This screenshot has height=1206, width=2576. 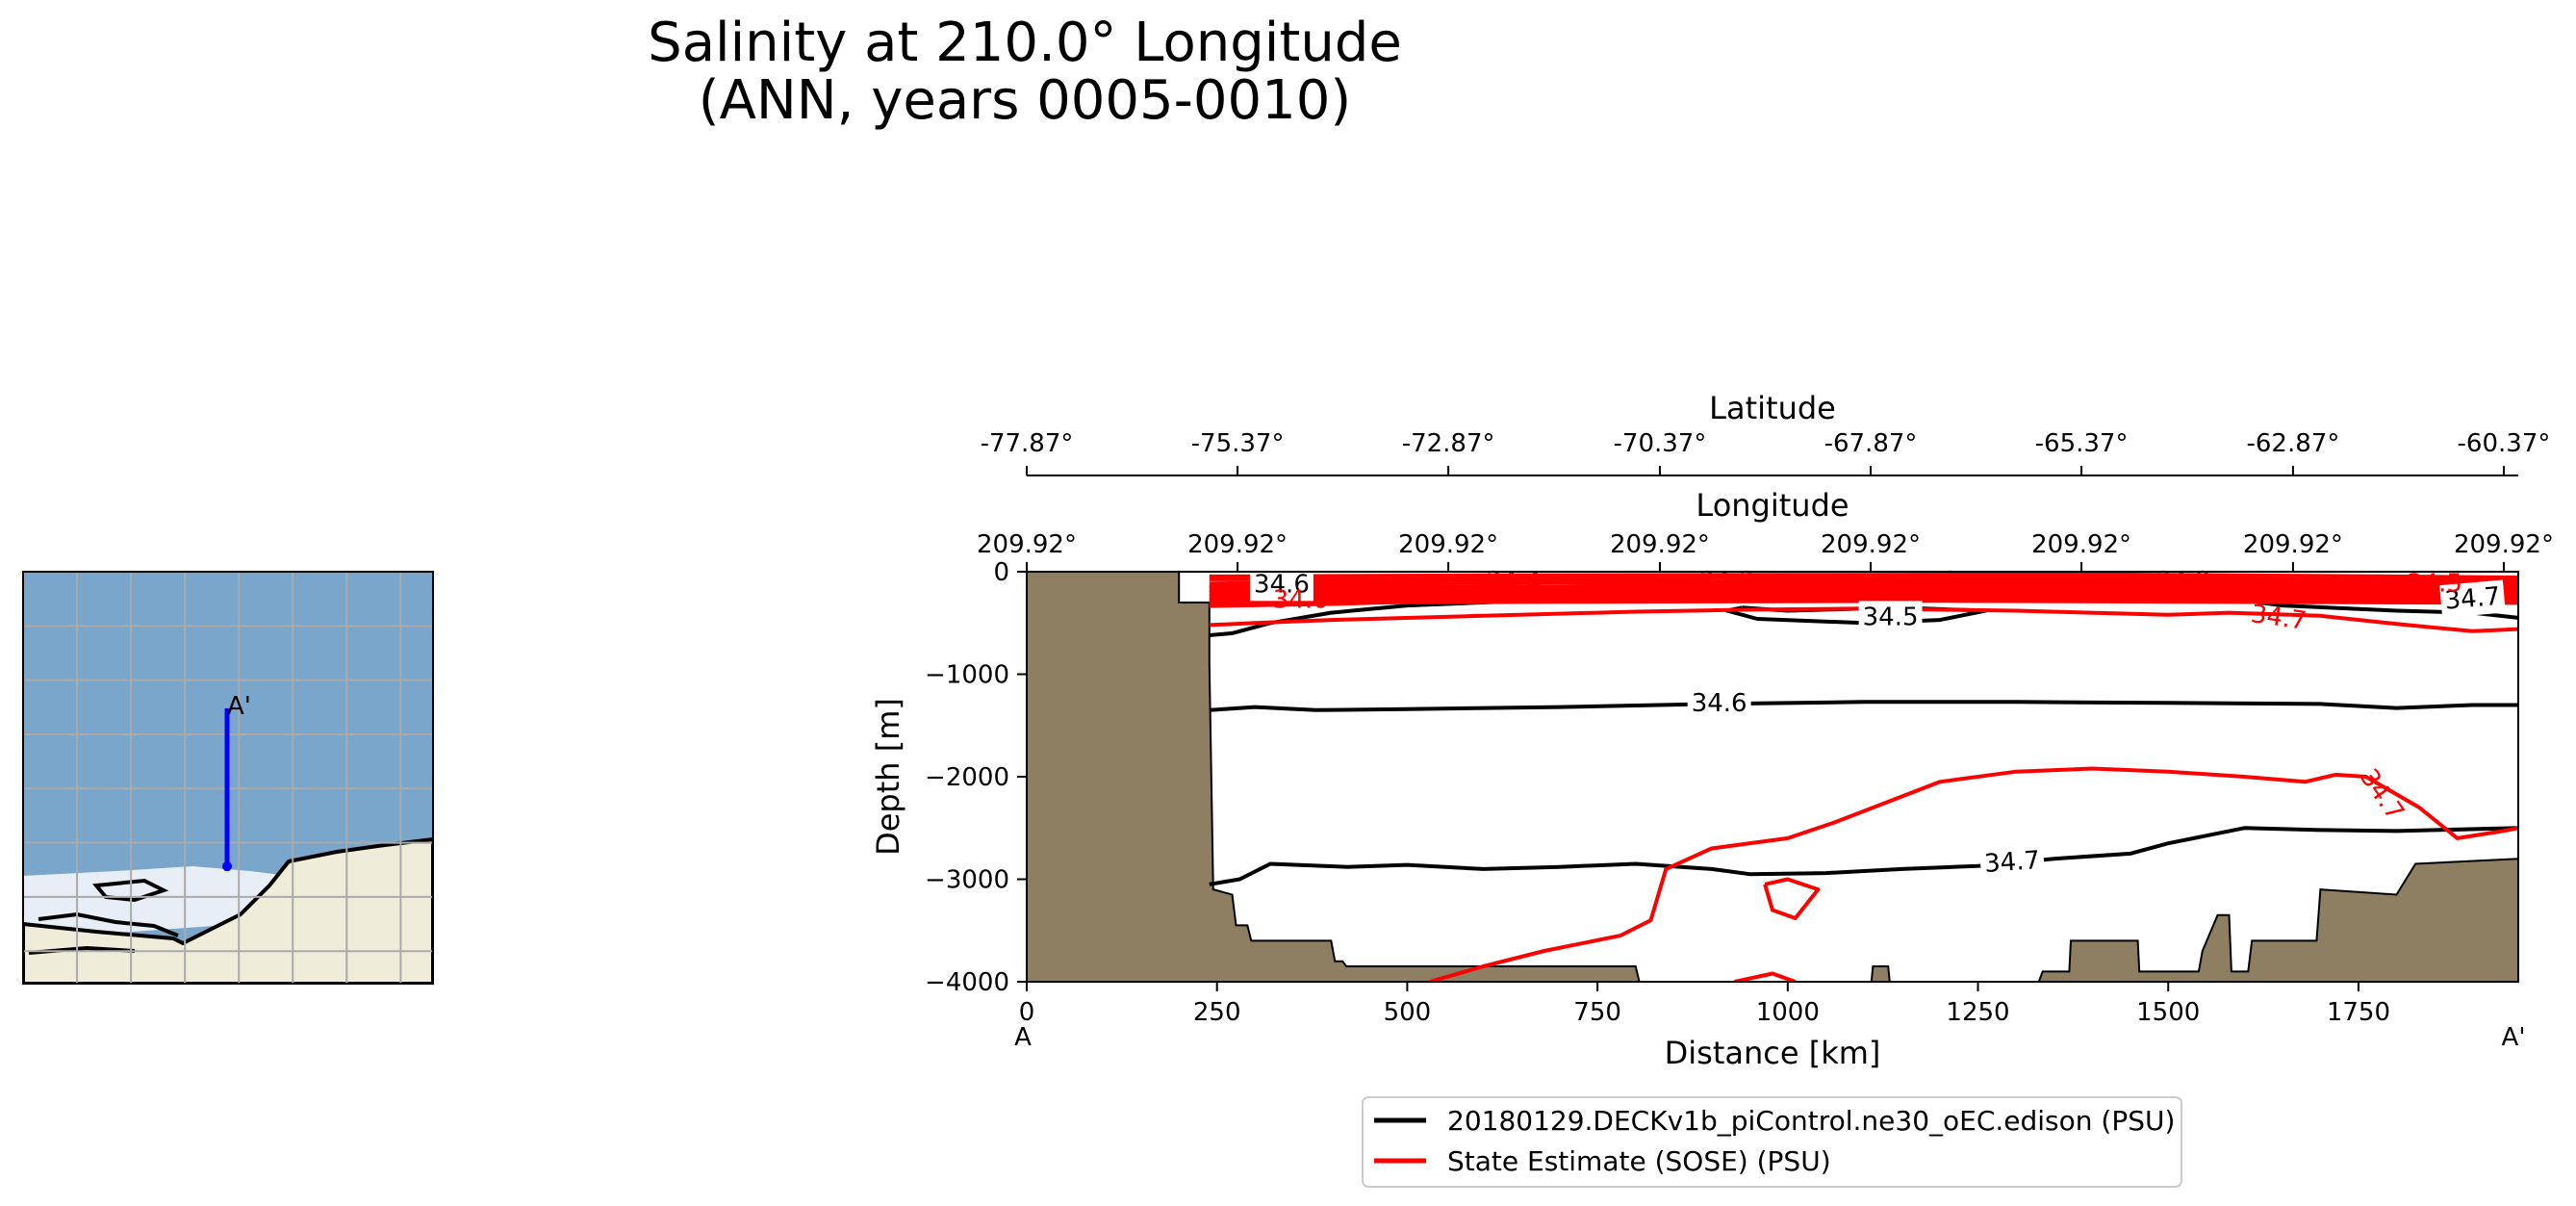 I want to click on y-axis: 0 −1000 −2000 −3000 −4000, so click(x=976, y=778).